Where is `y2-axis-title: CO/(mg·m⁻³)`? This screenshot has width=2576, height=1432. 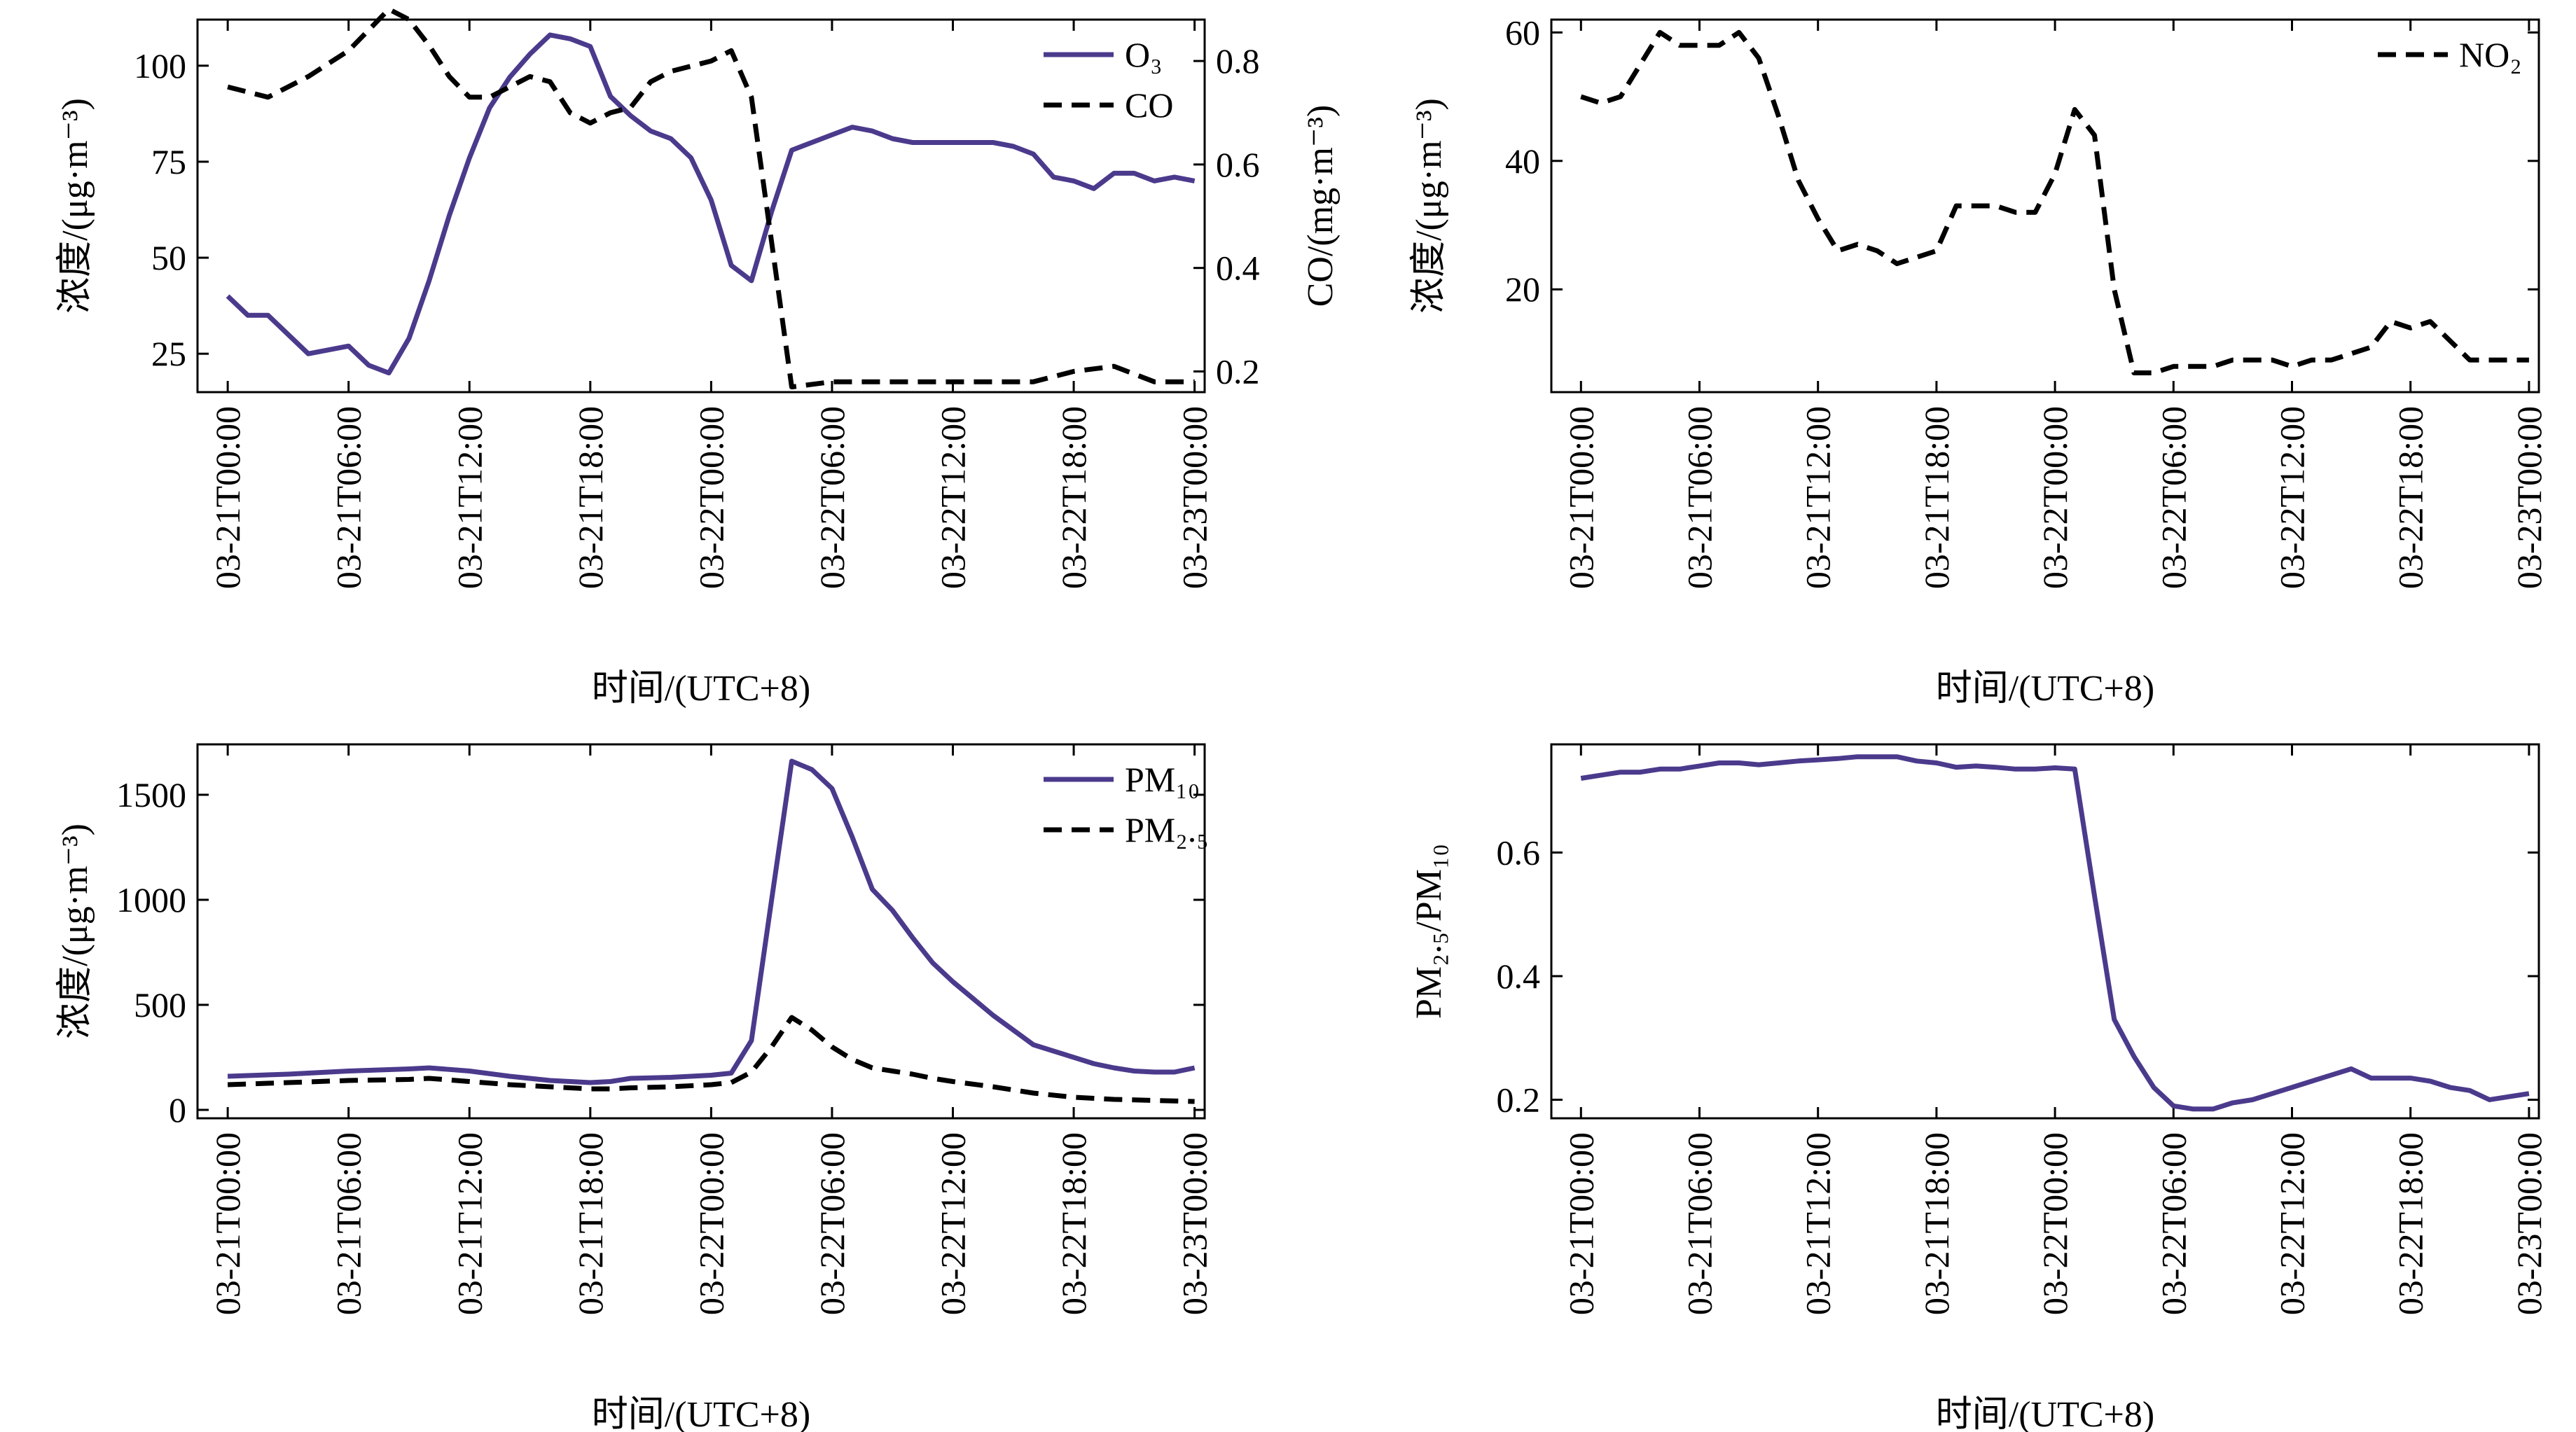 y2-axis-title: CO/(mg·m⁻³) is located at coordinates (1321, 206).